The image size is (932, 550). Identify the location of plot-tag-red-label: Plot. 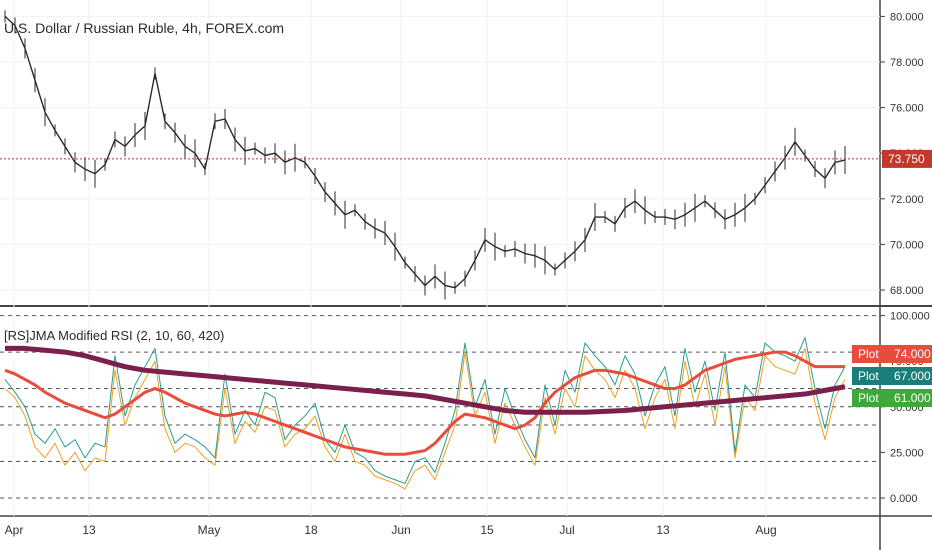
(868, 354).